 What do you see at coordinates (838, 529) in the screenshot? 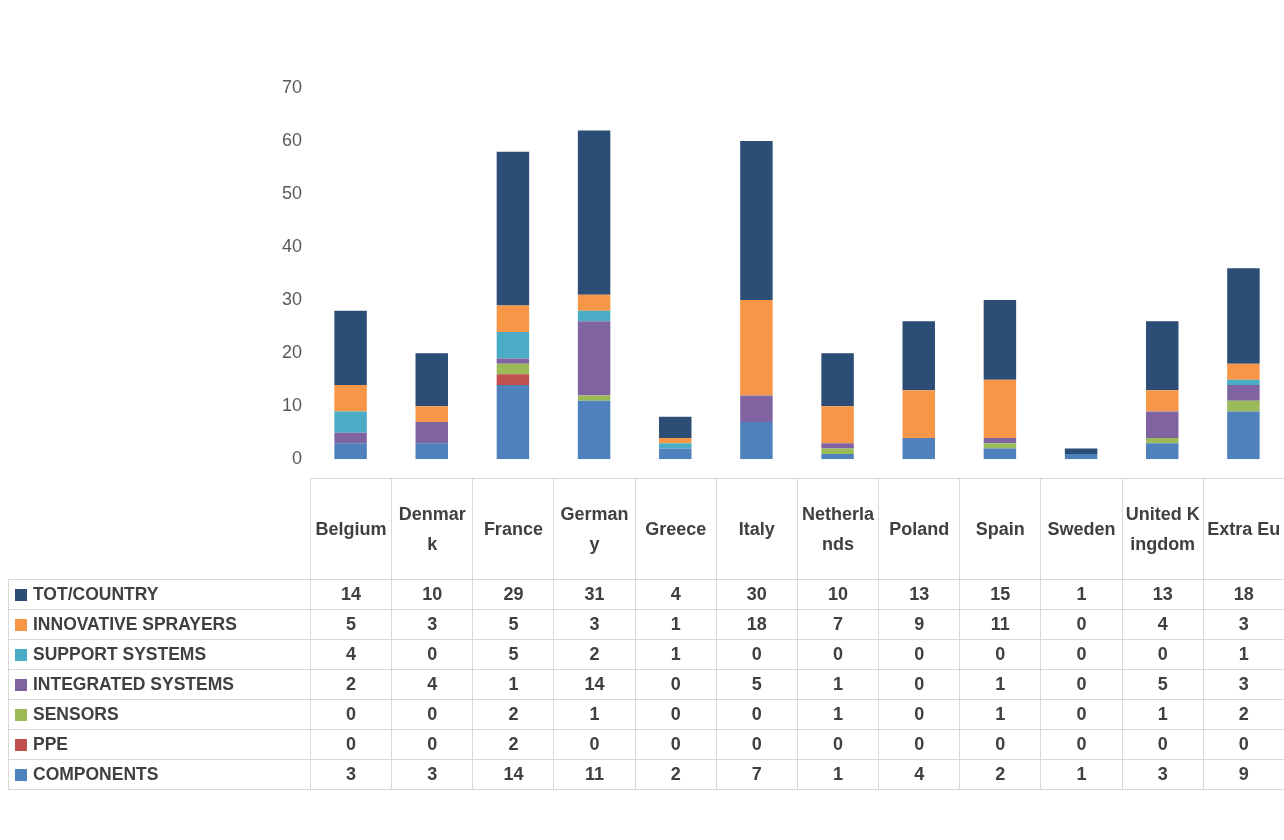
I see `x-tick-label: Netherlands` at bounding box center [838, 529].